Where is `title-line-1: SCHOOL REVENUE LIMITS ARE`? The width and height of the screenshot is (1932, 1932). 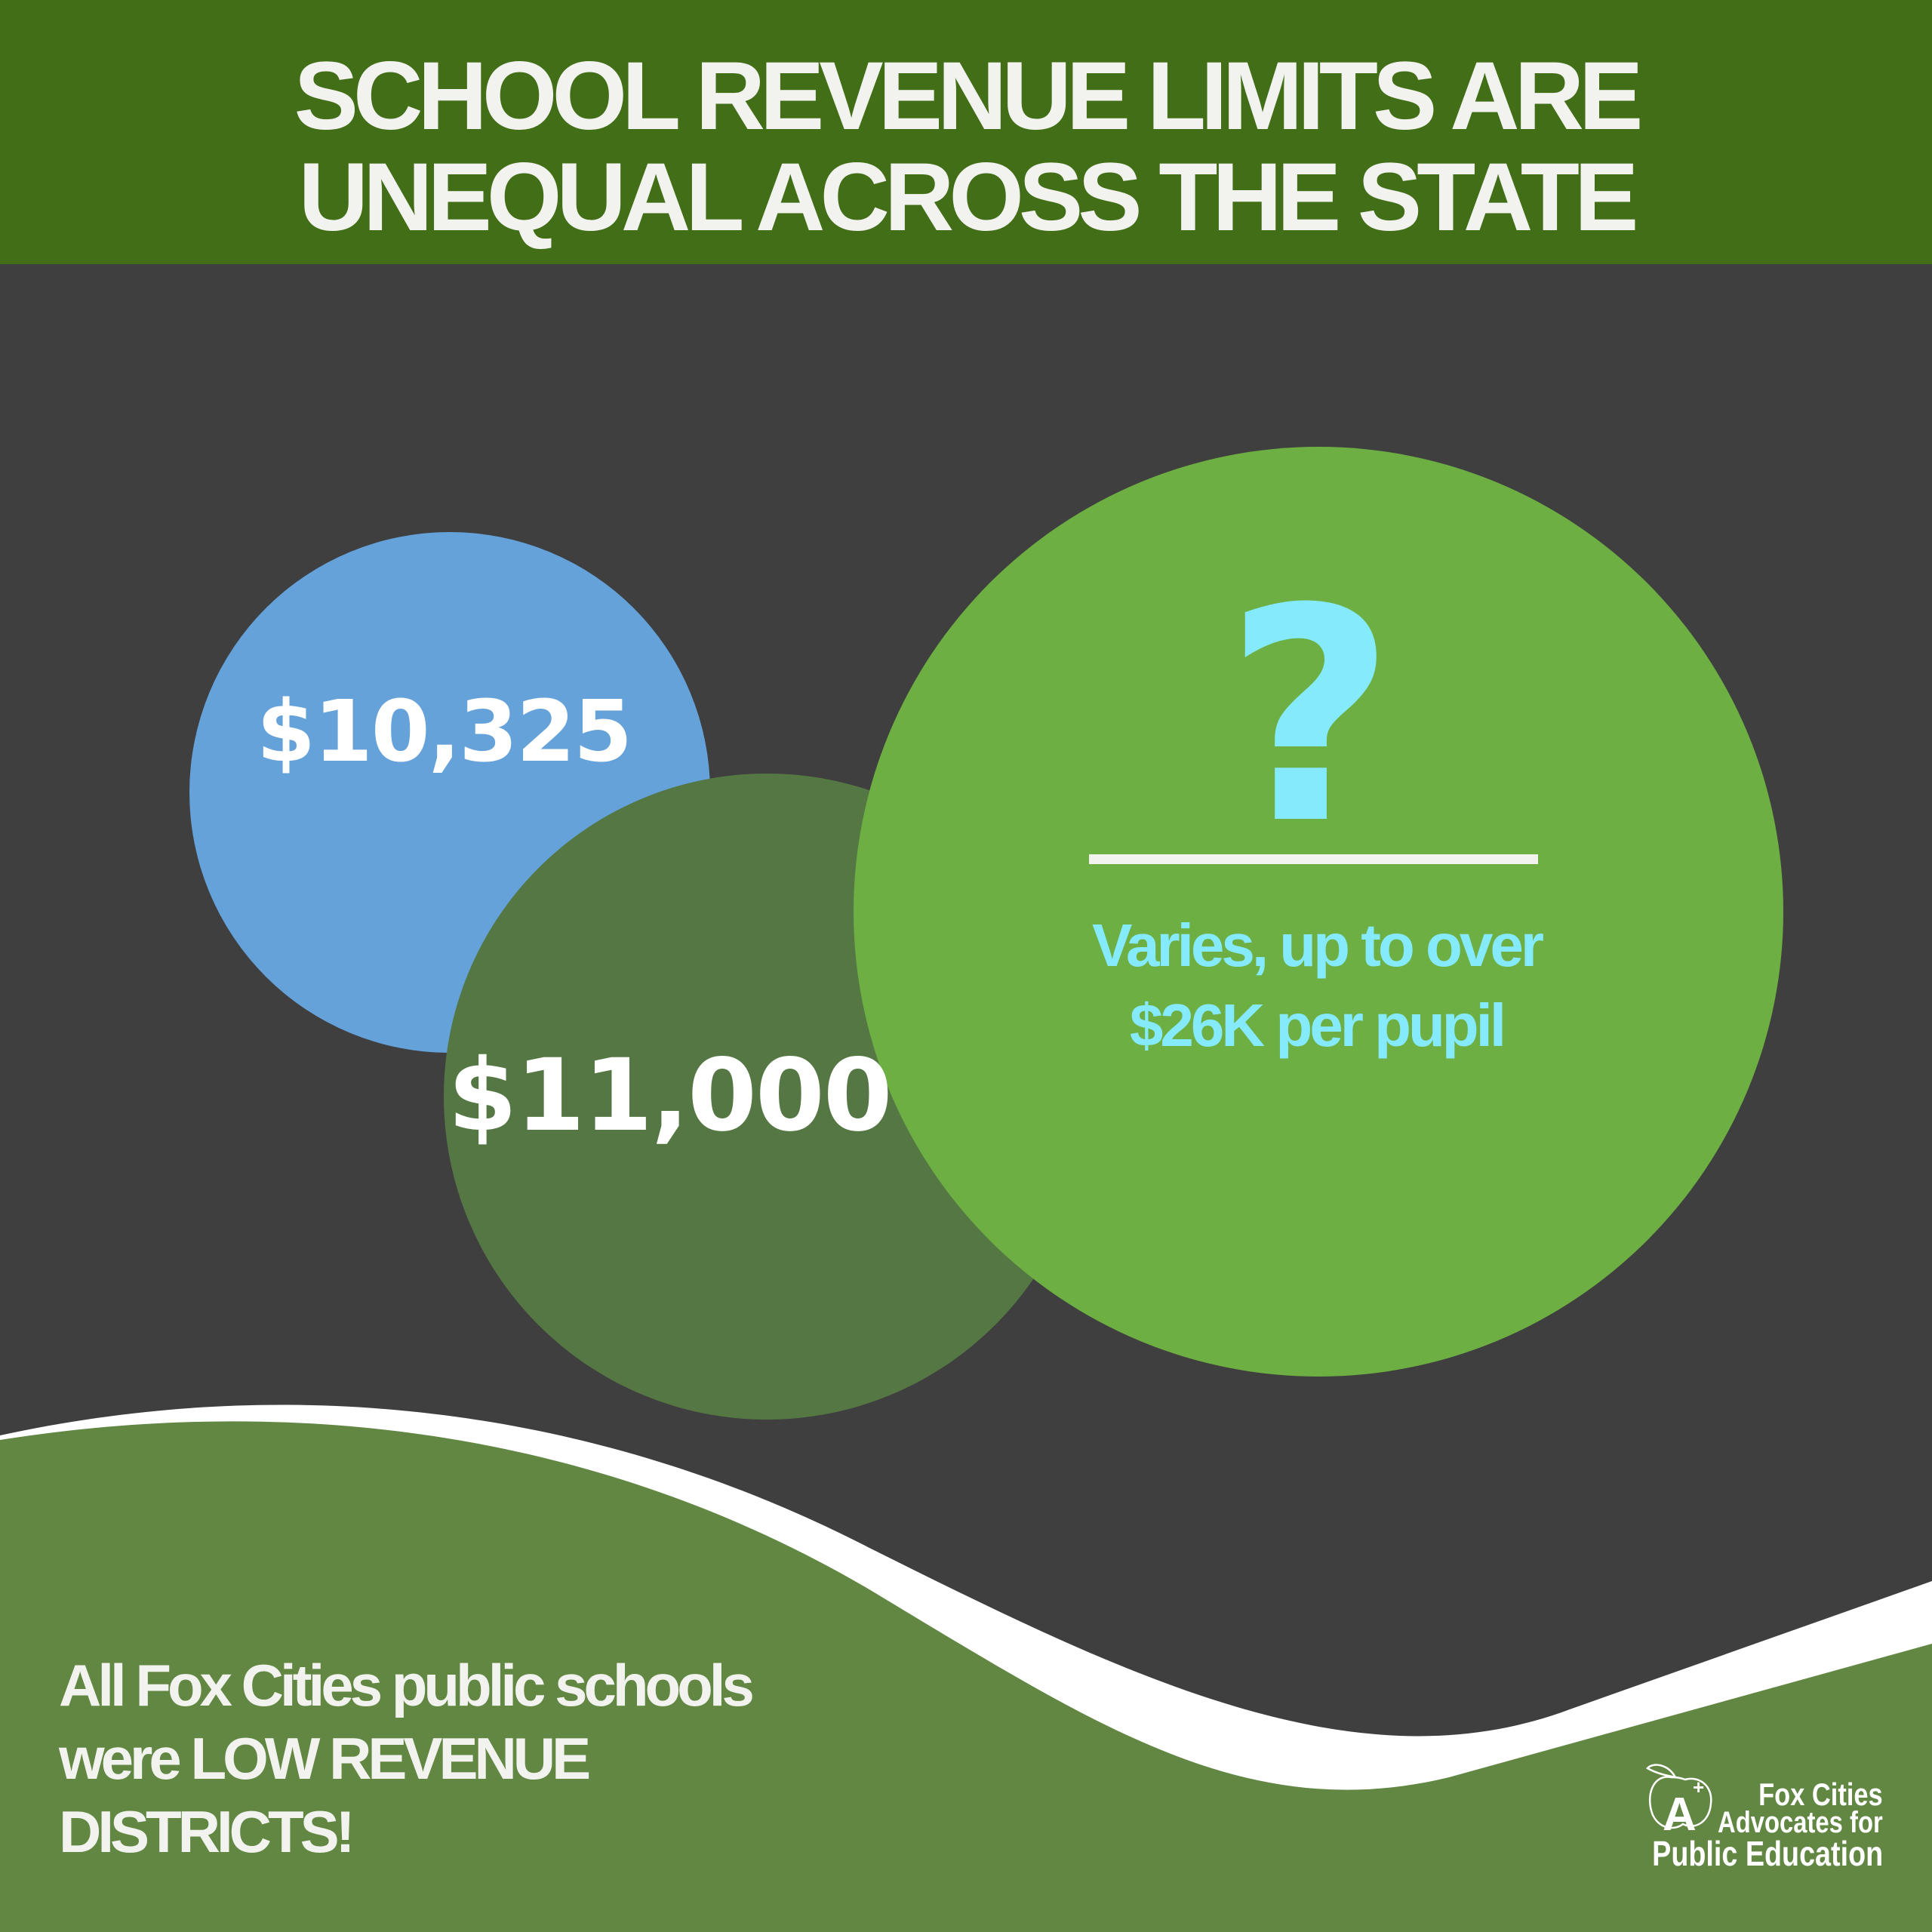 title-line-1: SCHOOL REVENUE LIMITS ARE is located at coordinates (969, 96).